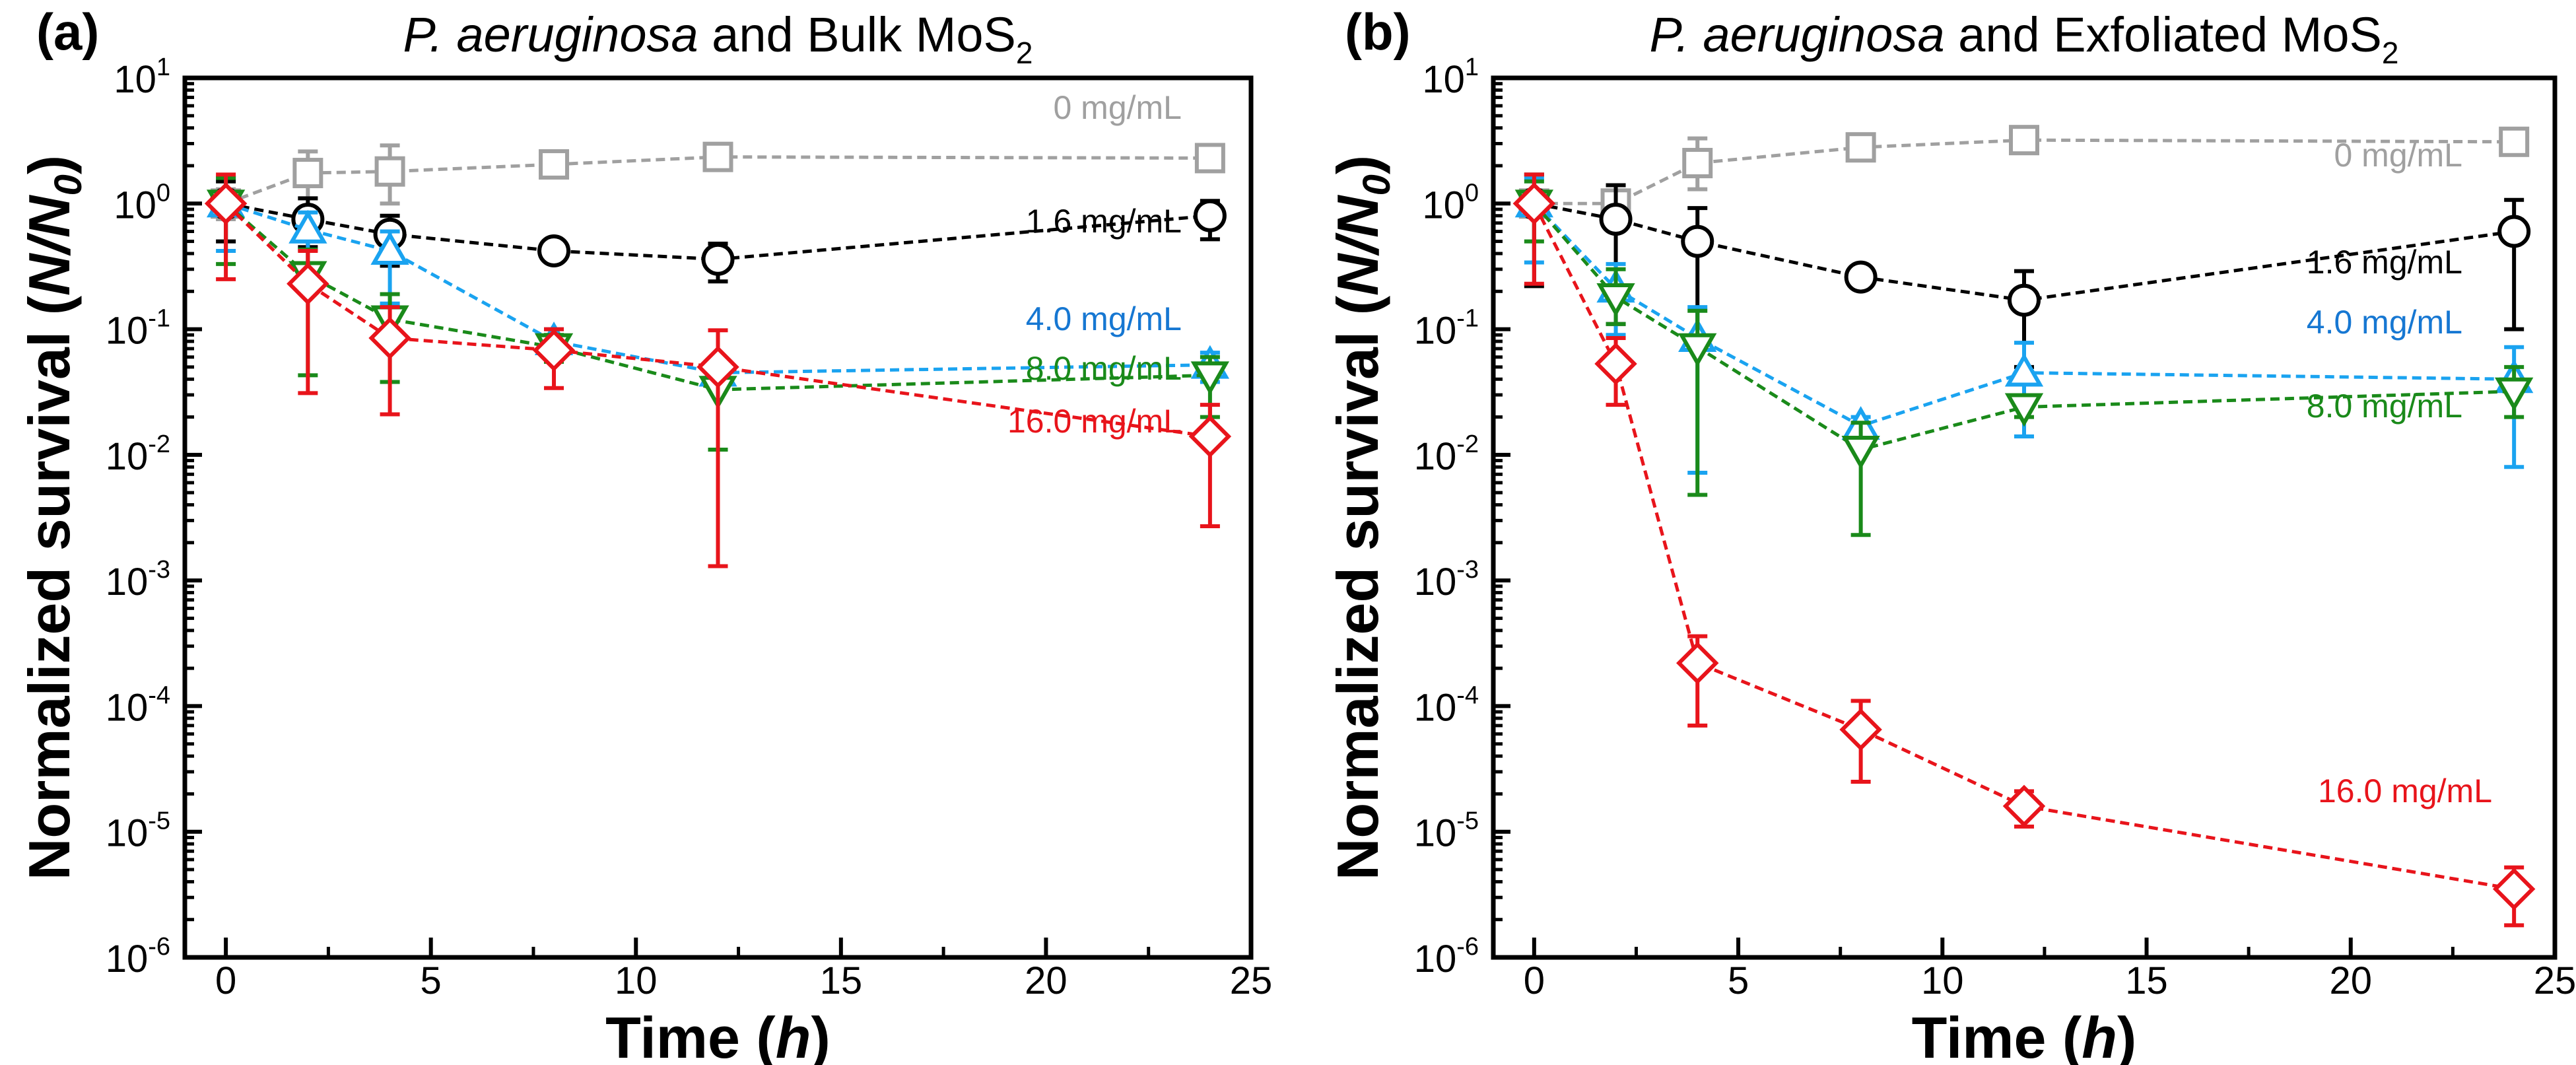 The image size is (2576, 1065). I want to click on title-text: and Exfoliated MoS, so click(2163, 34).